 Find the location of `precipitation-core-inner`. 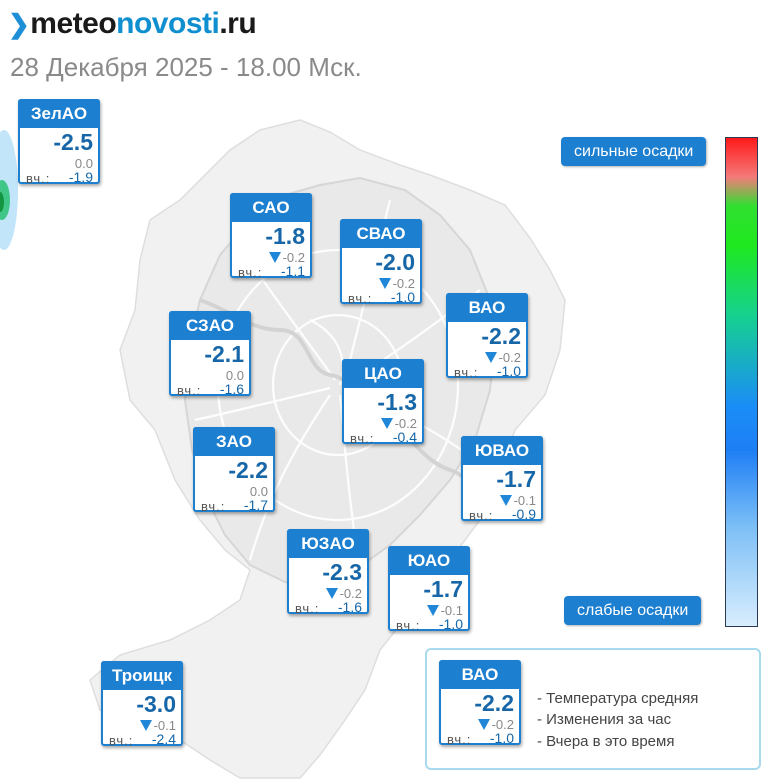

precipitation-core-inner is located at coordinates (2, 202).